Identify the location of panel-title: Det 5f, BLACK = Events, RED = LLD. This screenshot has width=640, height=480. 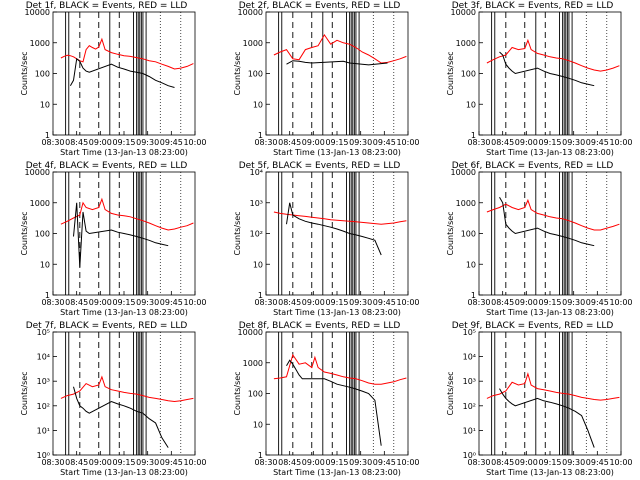
(319, 166).